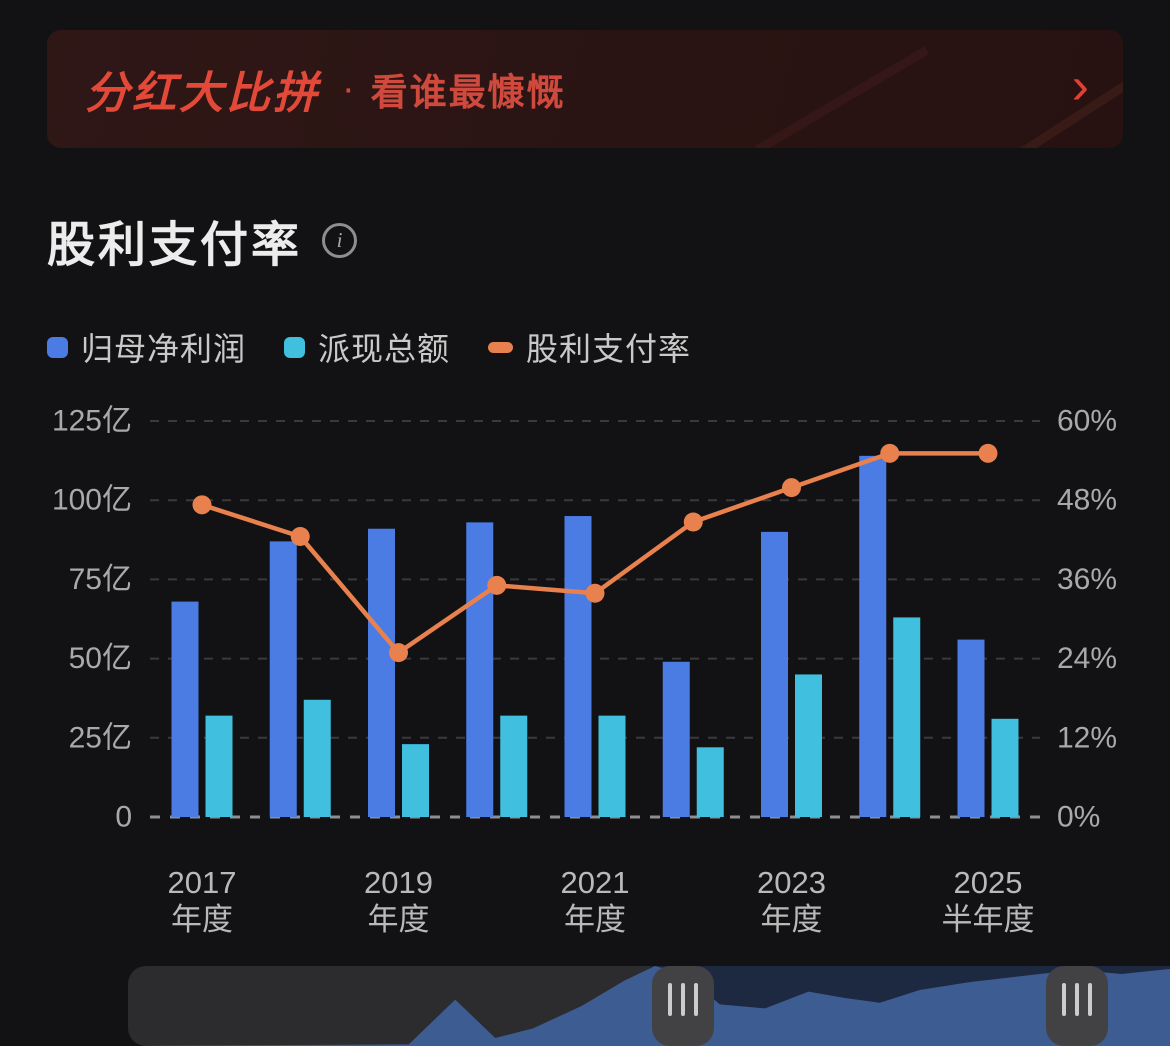  What do you see at coordinates (185, 709) in the screenshot?
I see `bar-net-profit-2017年度` at bounding box center [185, 709].